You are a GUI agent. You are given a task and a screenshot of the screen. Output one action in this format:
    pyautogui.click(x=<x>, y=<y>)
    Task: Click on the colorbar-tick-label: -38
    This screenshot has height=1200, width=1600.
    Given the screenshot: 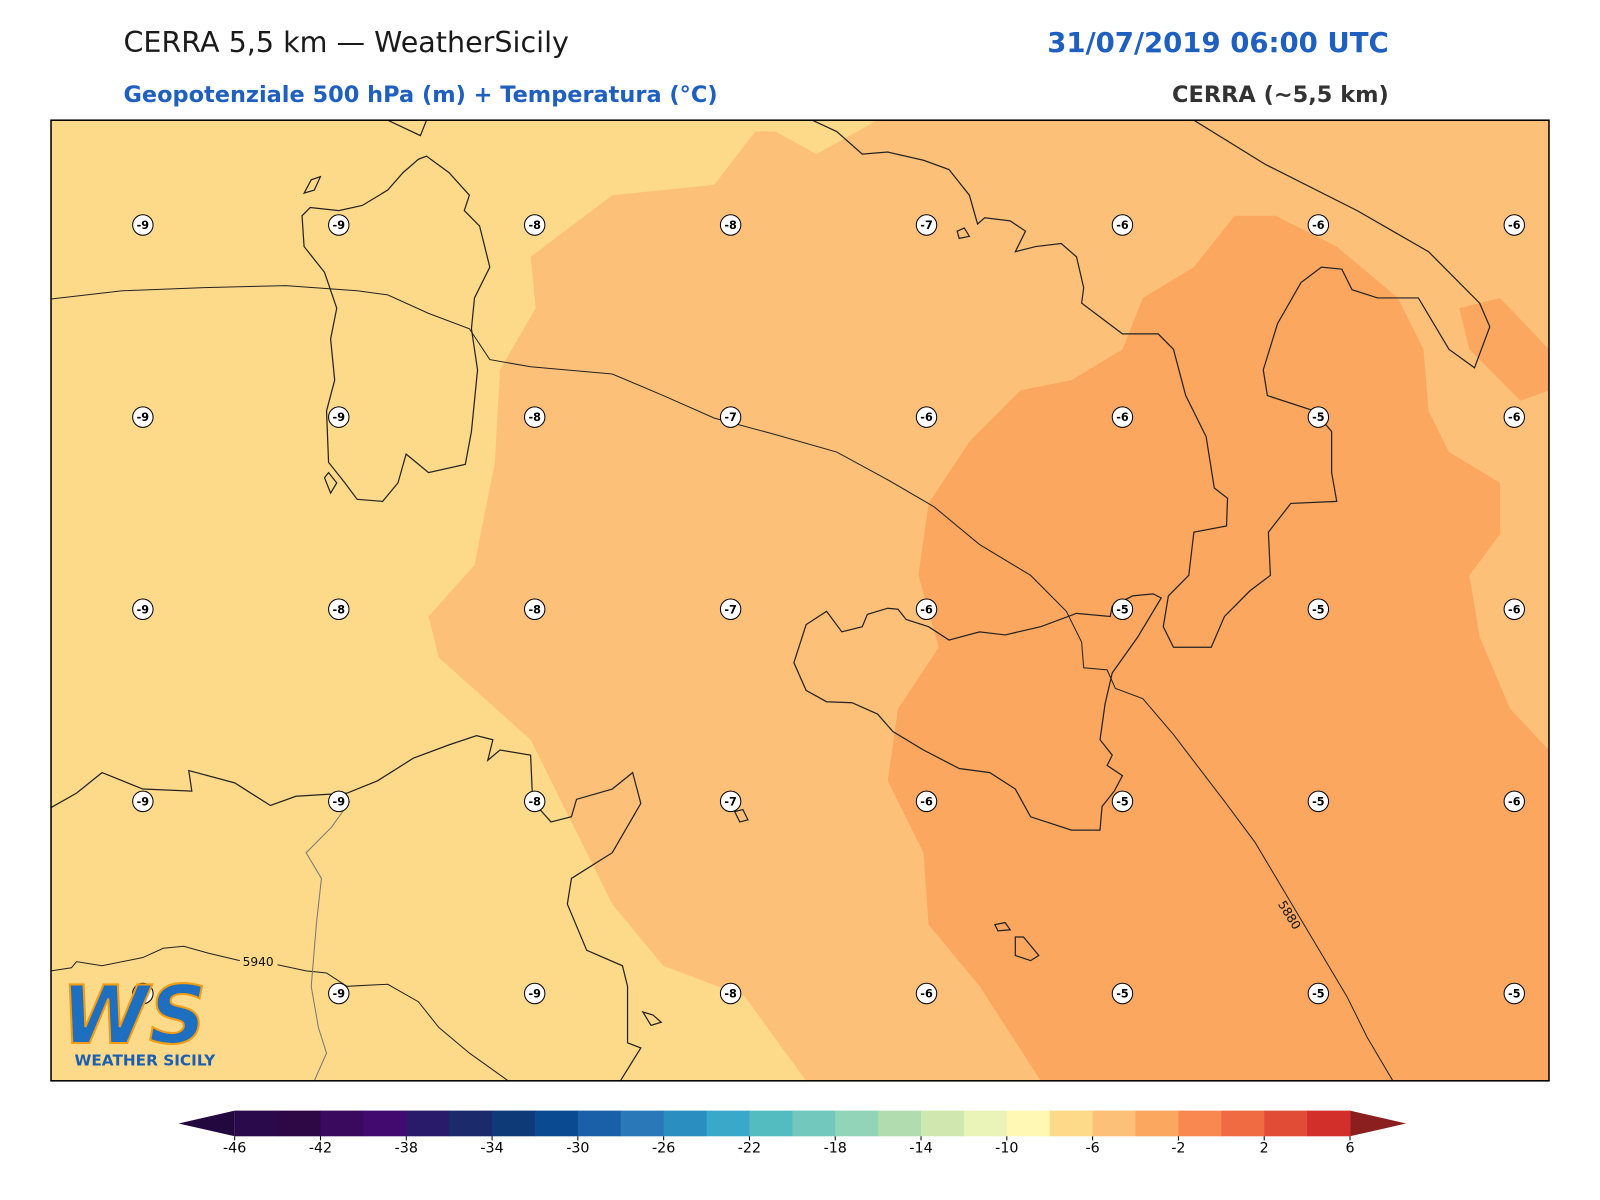 What is the action you would take?
    pyautogui.click(x=406, y=1149)
    